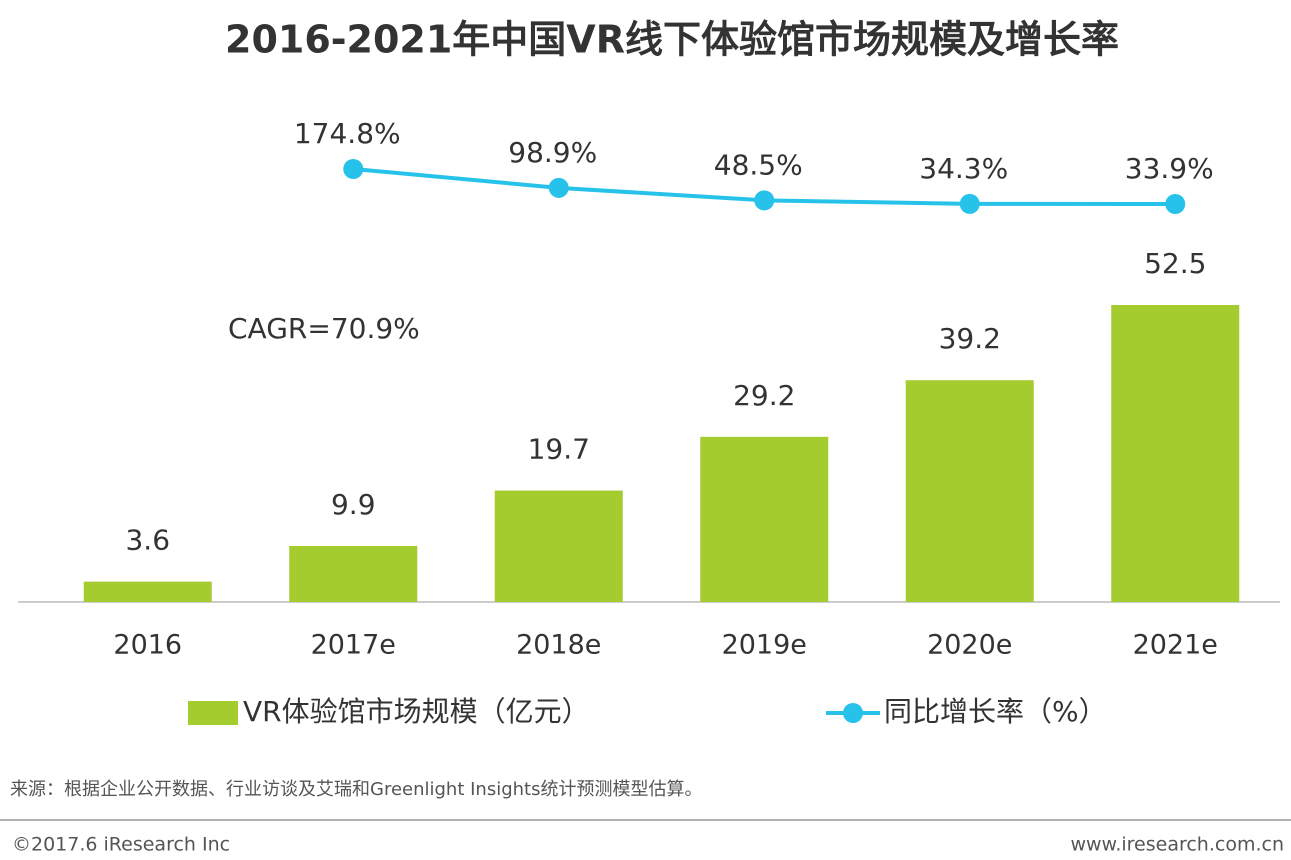  I want to click on x-tick-label: 2021e, so click(1175, 645).